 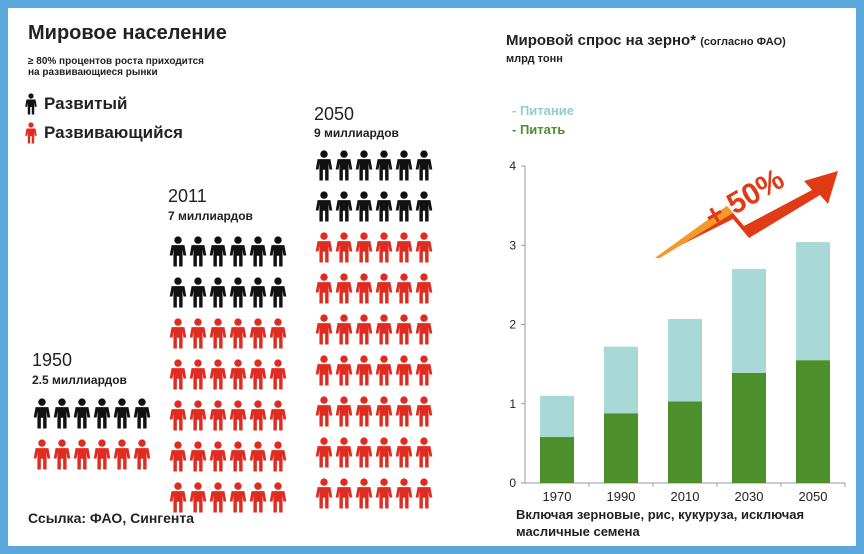 I want to click on x-tick-label: 1970, so click(x=557, y=496).